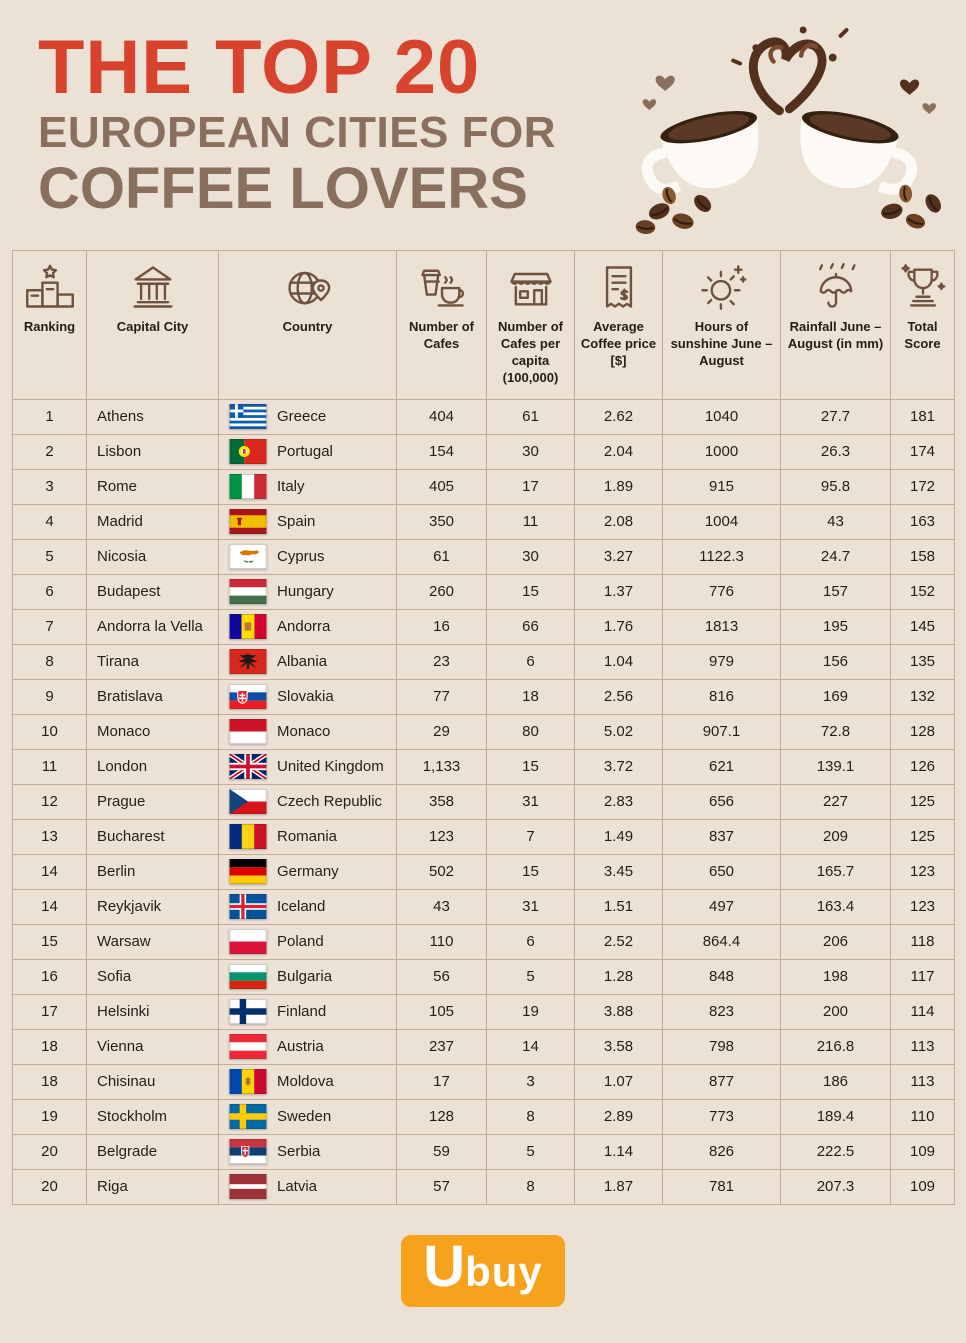 Image resolution: width=966 pixels, height=1343 pixels. Describe the element at coordinates (835, 626) in the screenshot. I see `rainfall-cell: 195` at that location.